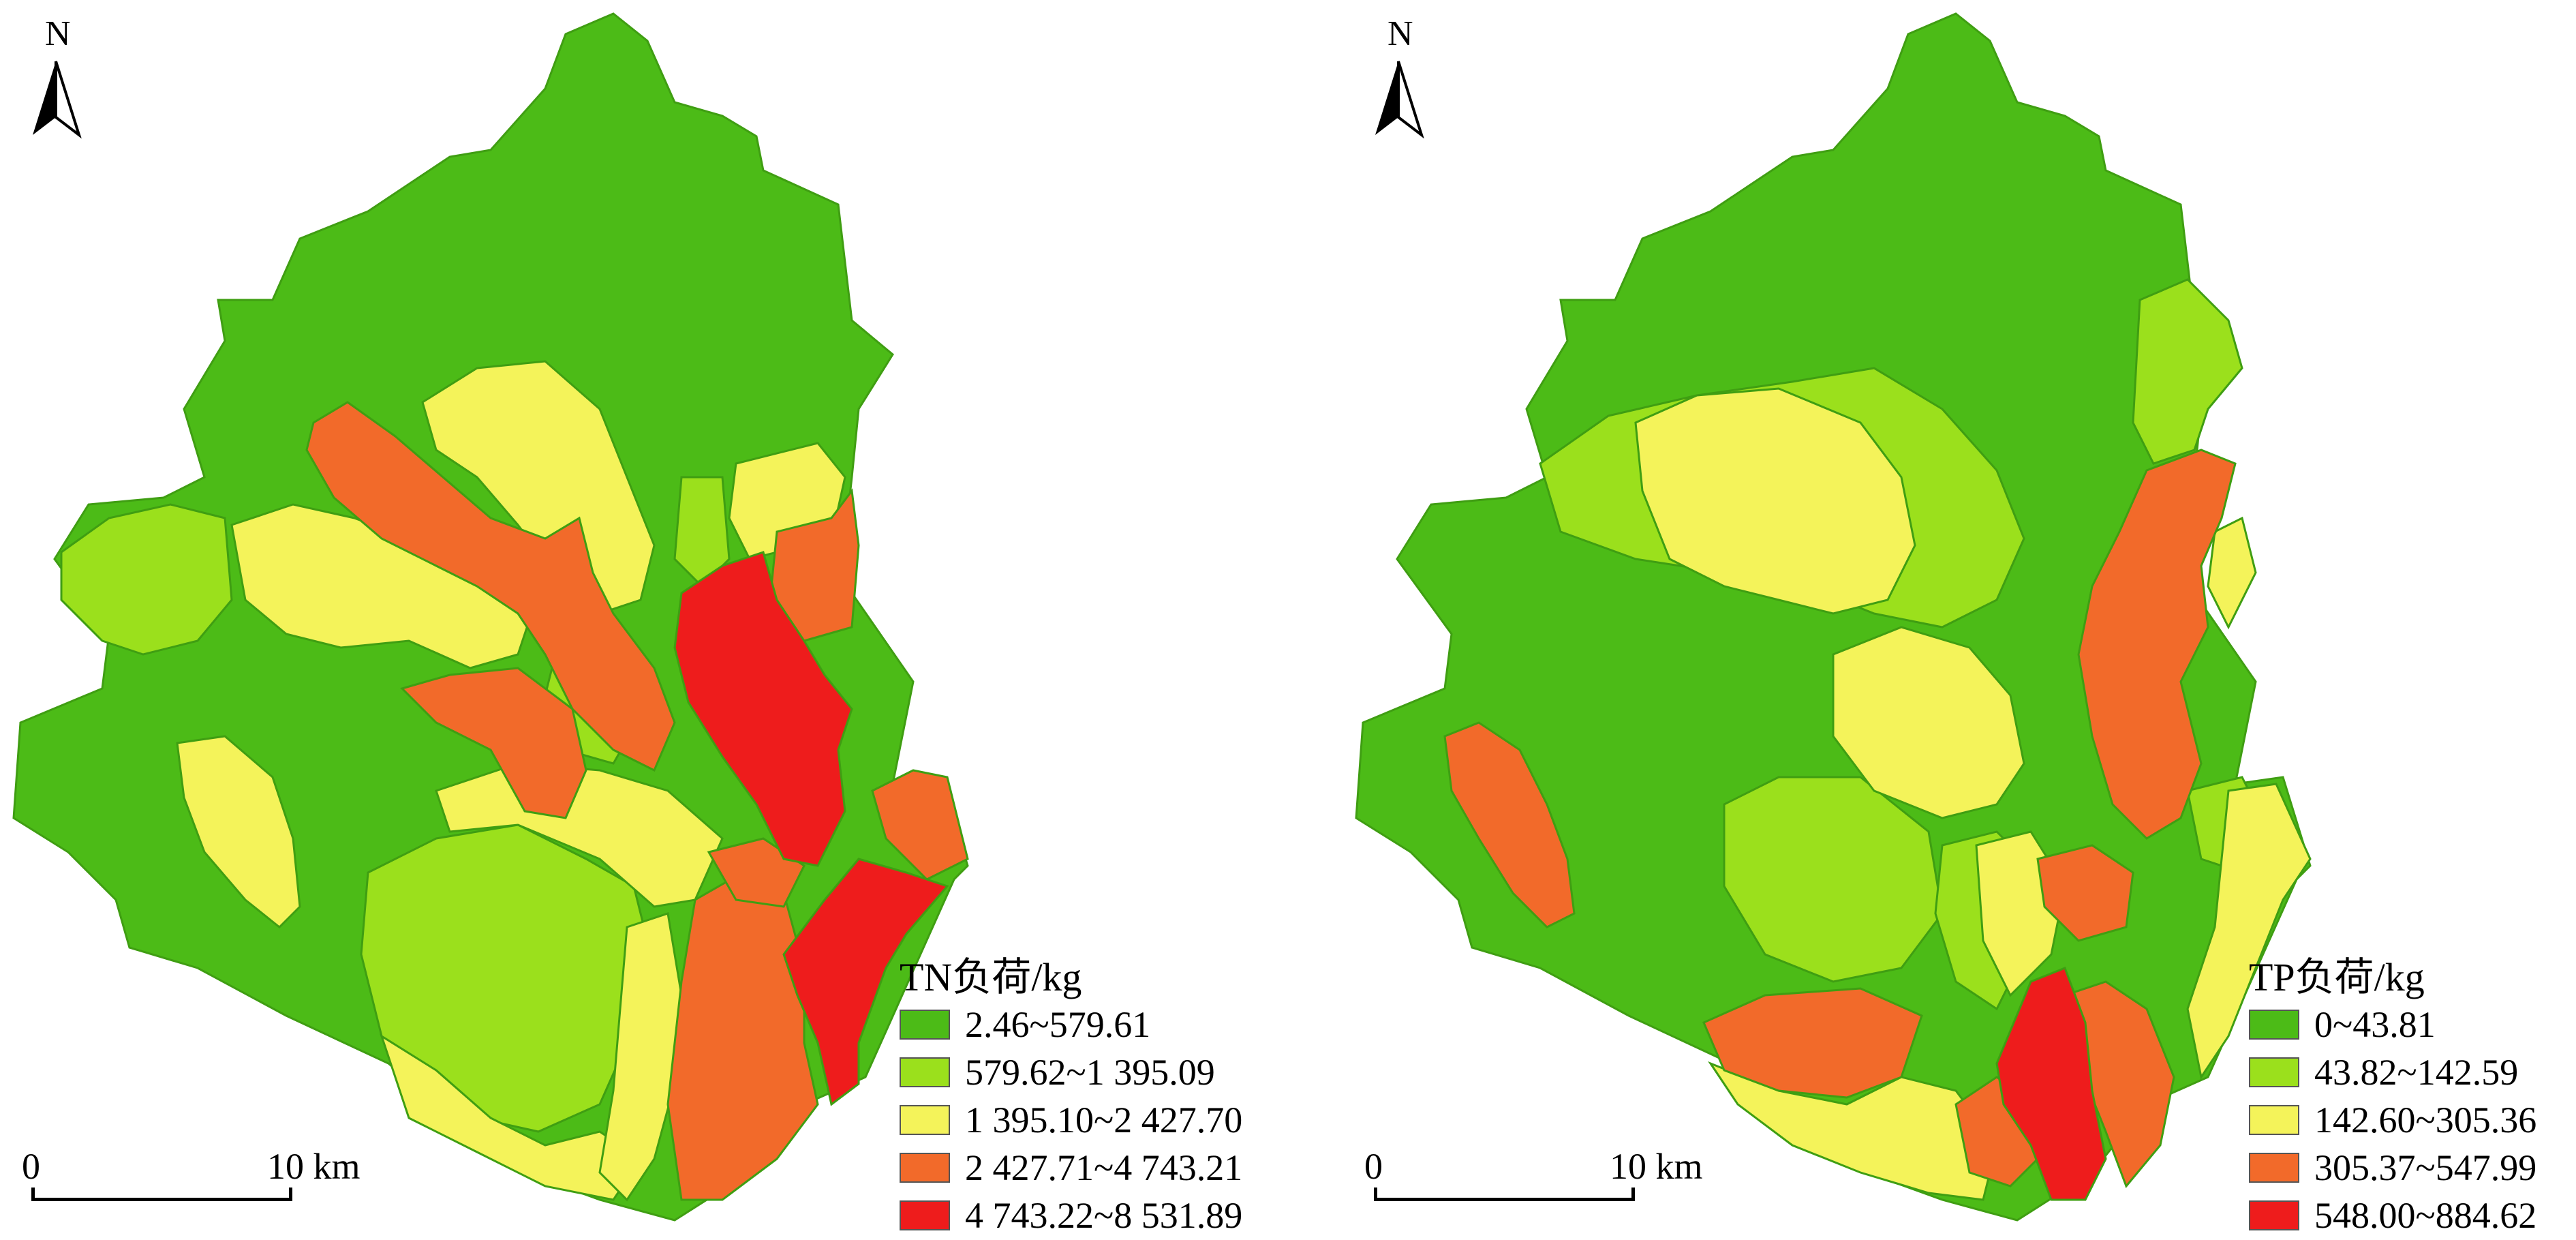  I want to click on tp-zone-south-red, so click(2051, 1084).